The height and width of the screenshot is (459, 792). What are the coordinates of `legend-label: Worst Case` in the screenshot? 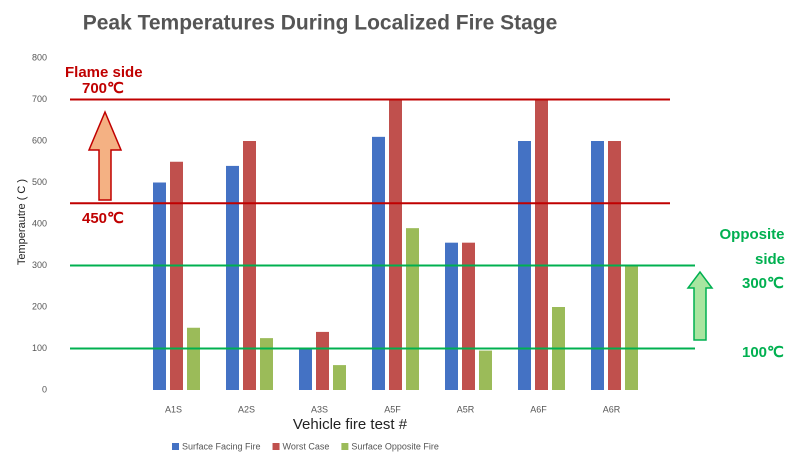 It's located at (306, 446).